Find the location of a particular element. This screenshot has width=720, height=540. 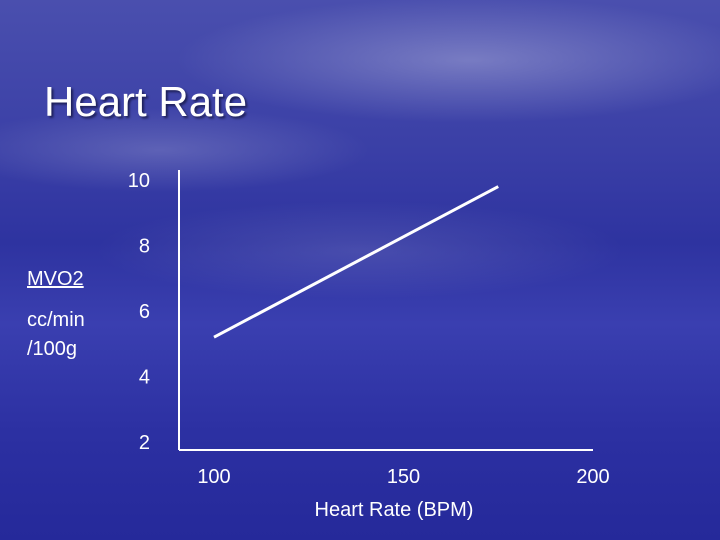

x-tick-label: 100 is located at coordinates (213, 477).